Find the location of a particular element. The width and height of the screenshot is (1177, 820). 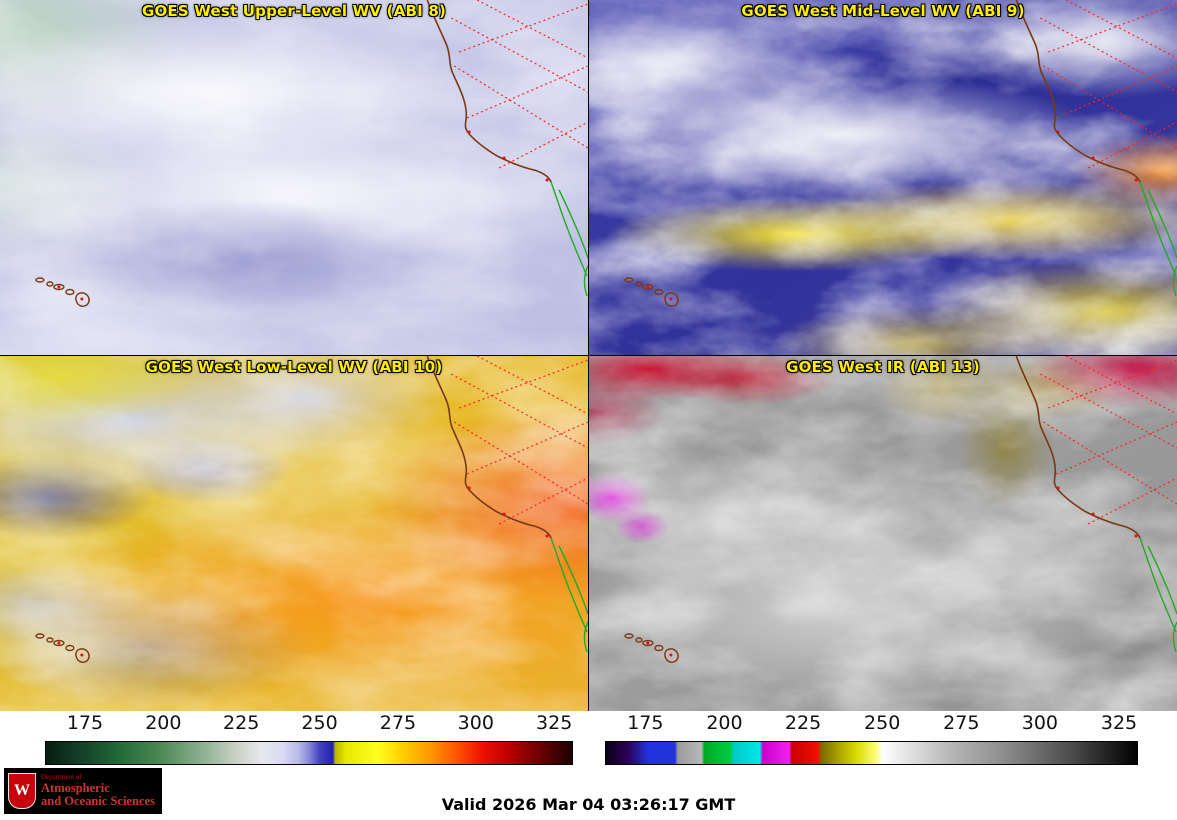

wv-colorbar-ticks: 175 200 225 250 275 300 325 is located at coordinates (309, 724).